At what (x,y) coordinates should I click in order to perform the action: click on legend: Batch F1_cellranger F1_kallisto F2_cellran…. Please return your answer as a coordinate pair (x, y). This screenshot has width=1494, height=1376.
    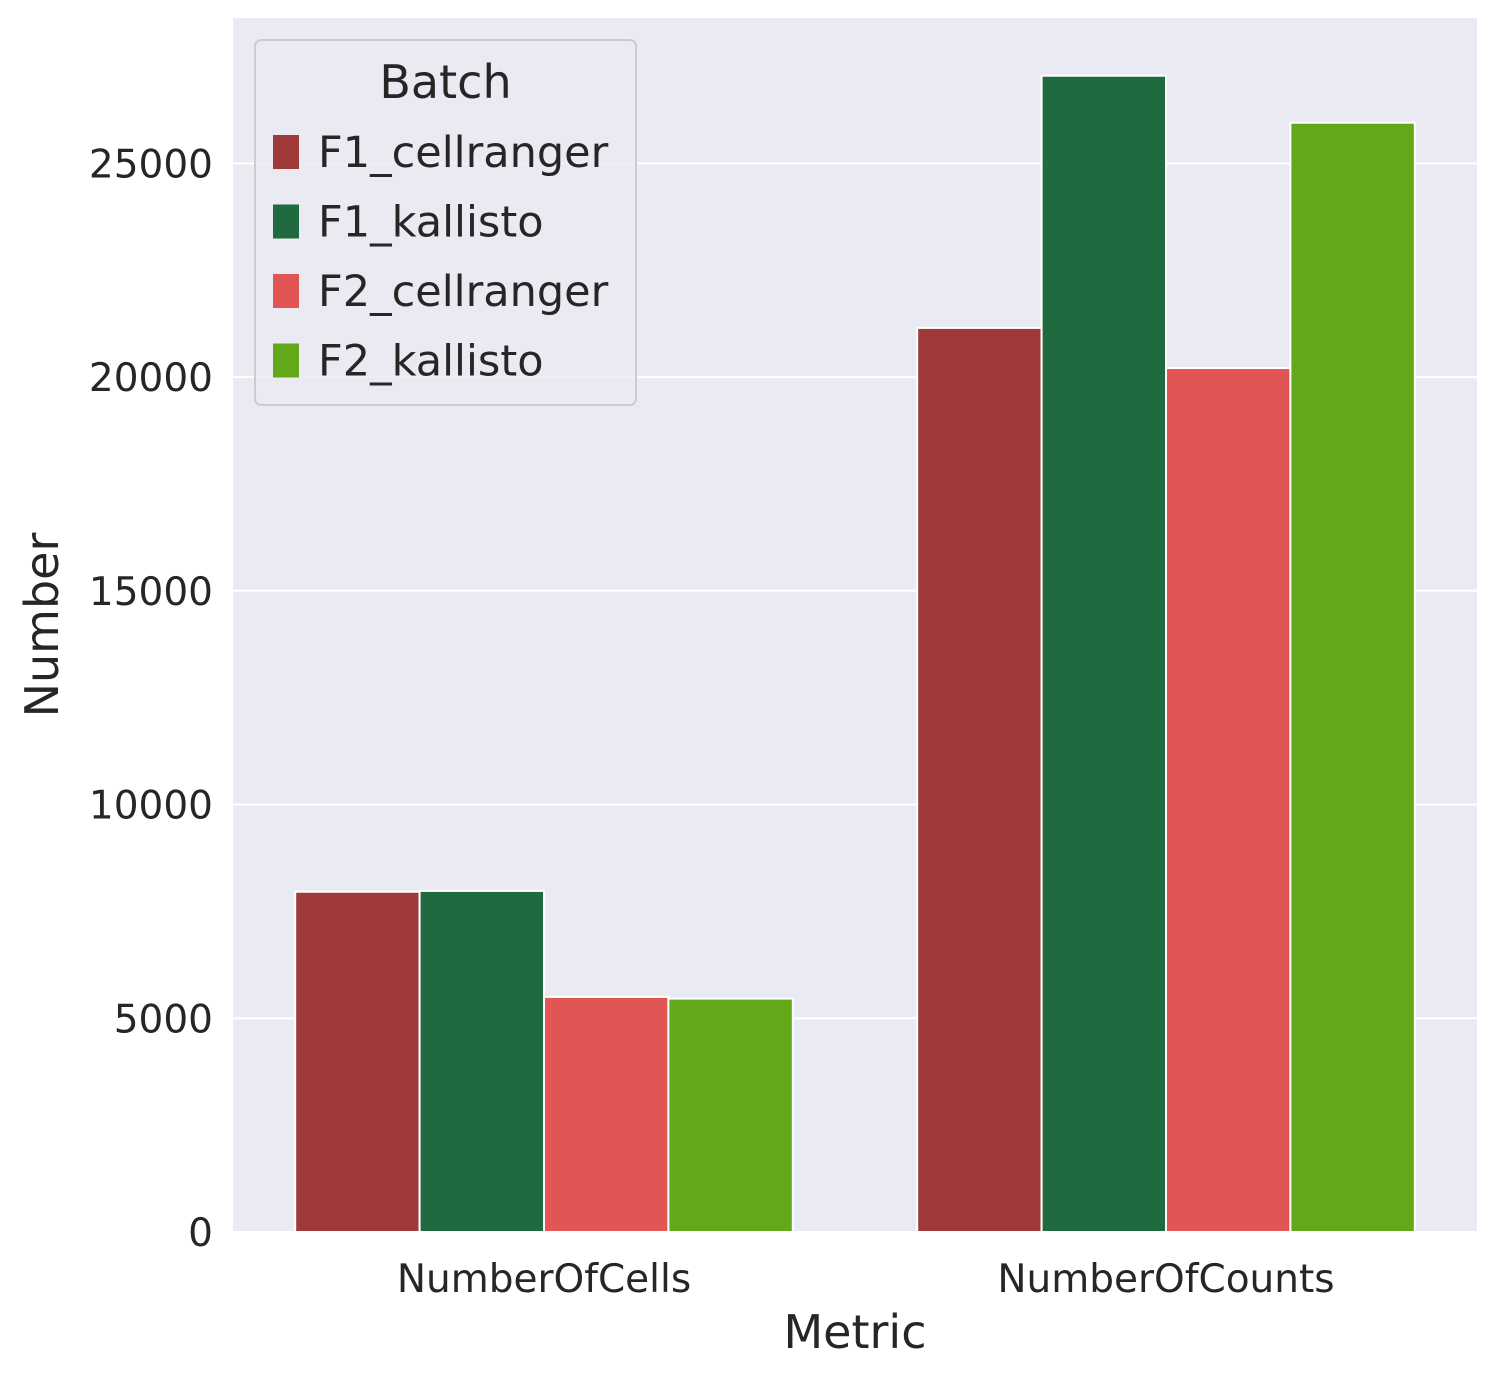
    Looking at the image, I should click on (445, 222).